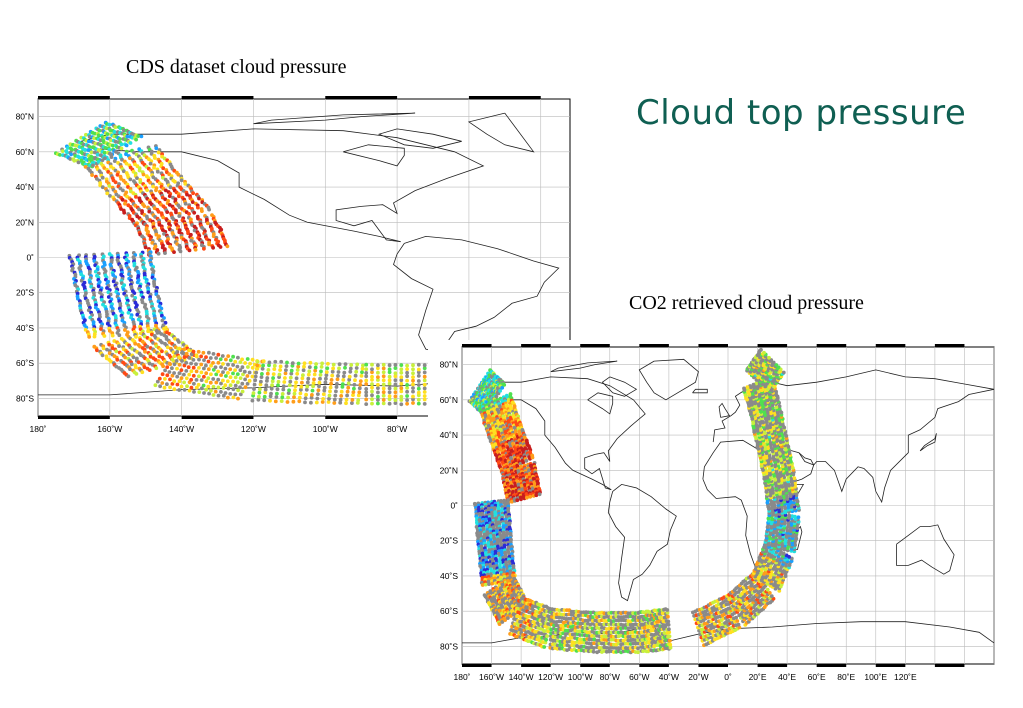 Image resolution: width=1023 pixels, height=708 pixels. Describe the element at coordinates (801, 113) in the screenshot. I see `slide-title: Cloud top pressure` at that location.